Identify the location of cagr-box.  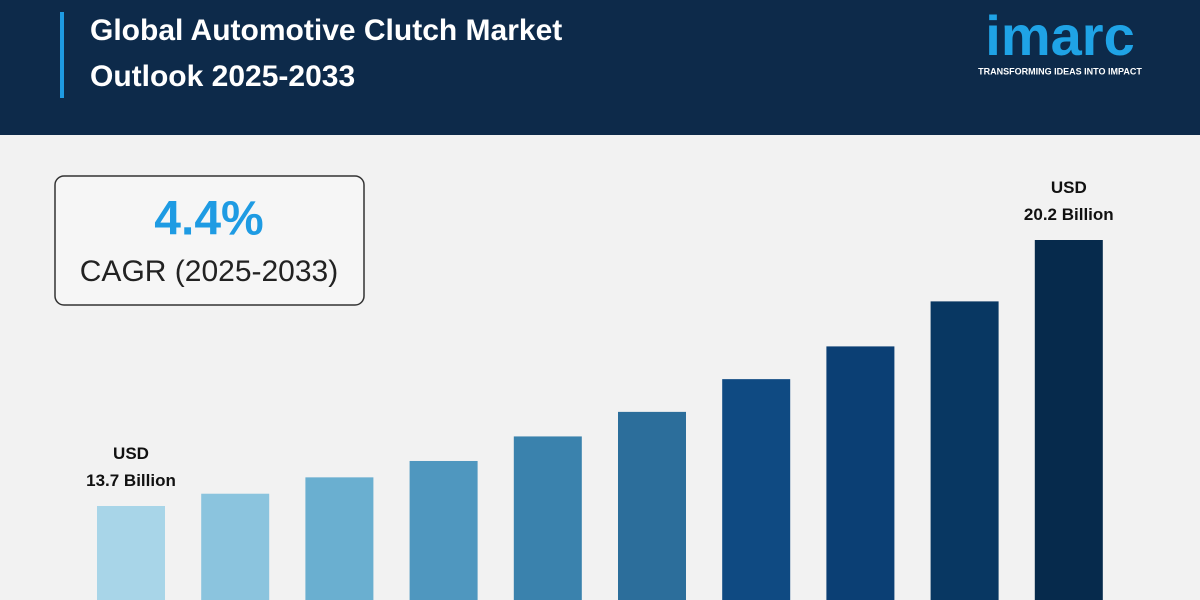
(209, 240).